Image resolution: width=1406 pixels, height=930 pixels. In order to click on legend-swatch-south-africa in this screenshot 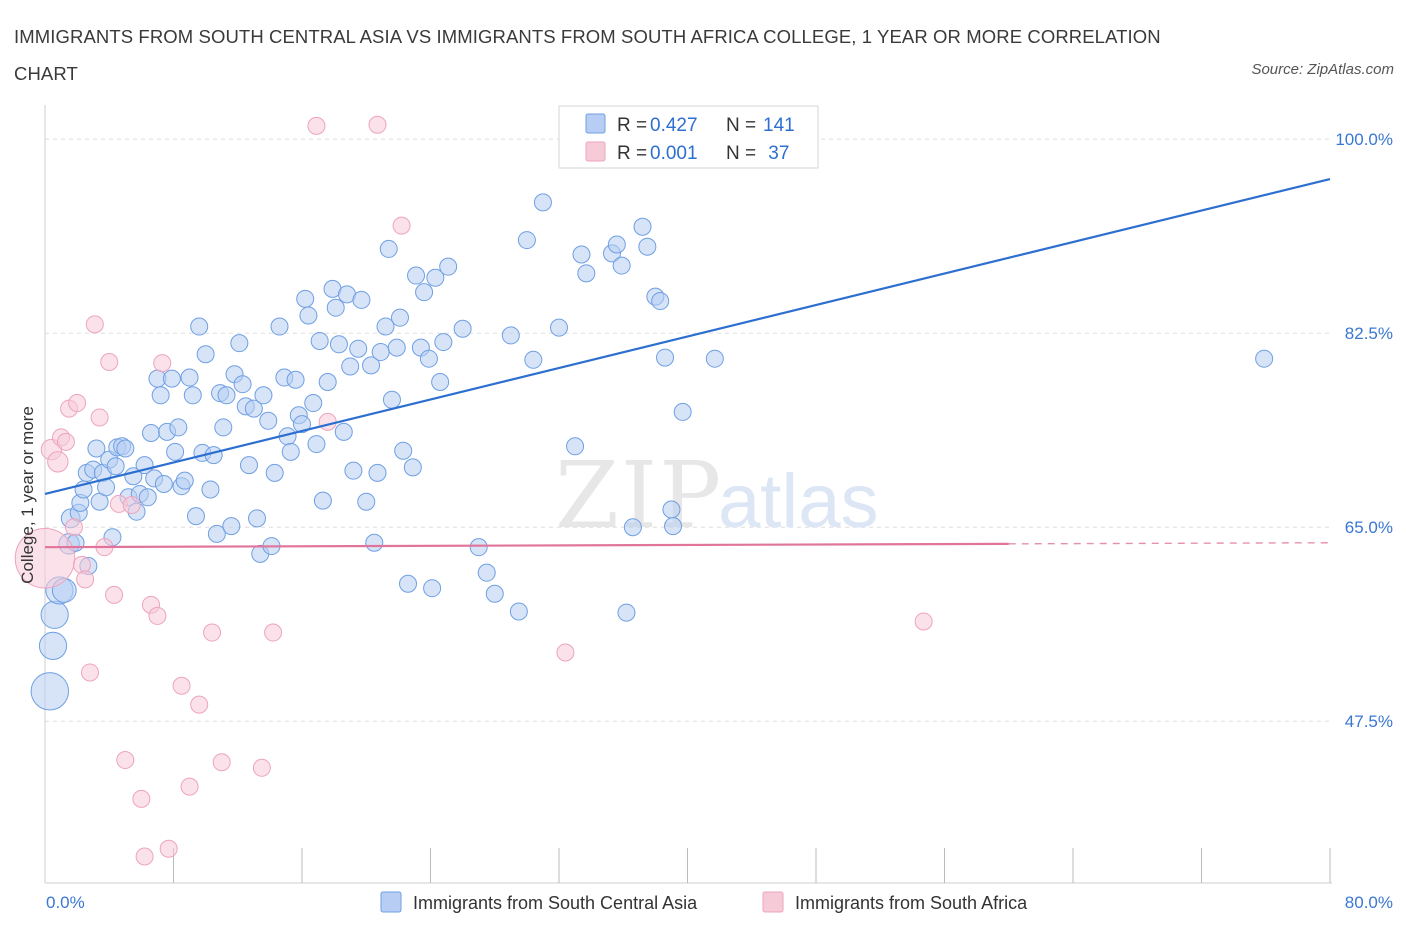, I will do `click(773, 902)`.